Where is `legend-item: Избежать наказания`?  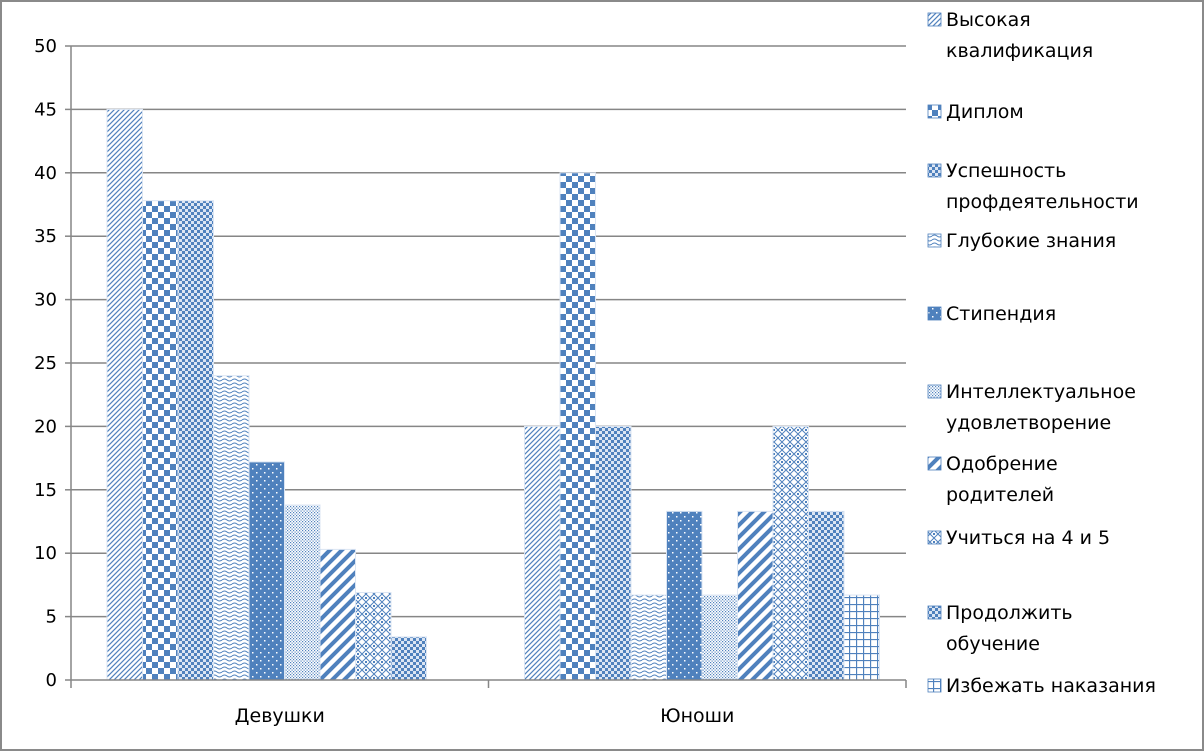 legend-item: Избежать наказания is located at coordinates (1041, 686).